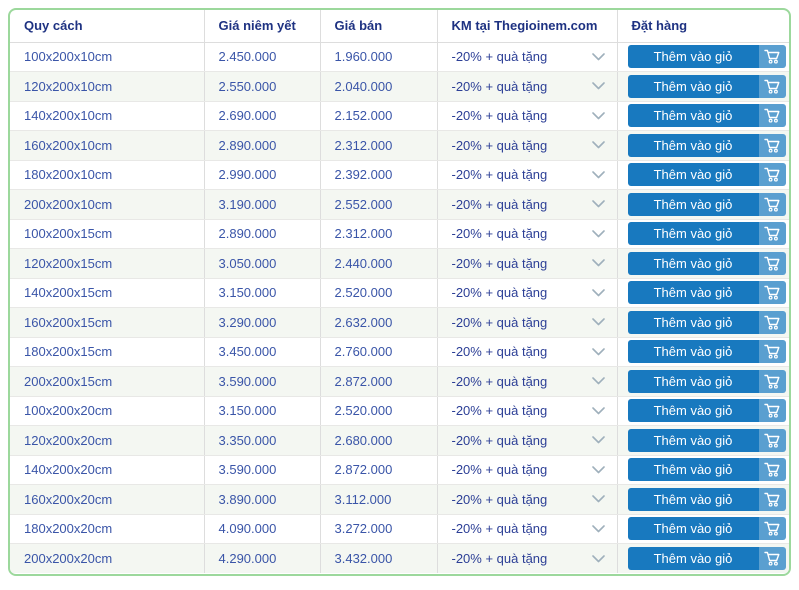  I want to click on list-price-cell: 3.590.000, so click(262, 470).